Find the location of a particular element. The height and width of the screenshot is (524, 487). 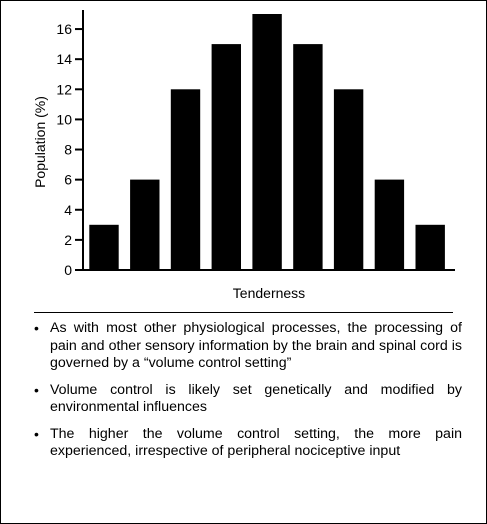

y-tick-label: 8 is located at coordinates (68, 150).